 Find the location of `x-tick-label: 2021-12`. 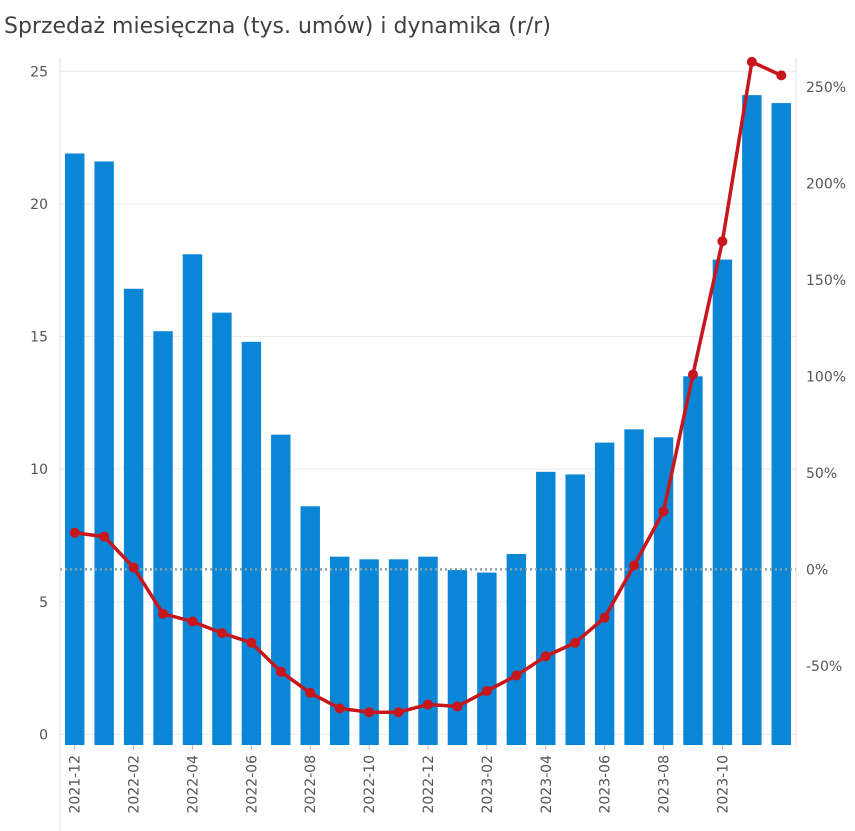

x-tick-label: 2021-12 is located at coordinates (76, 784).